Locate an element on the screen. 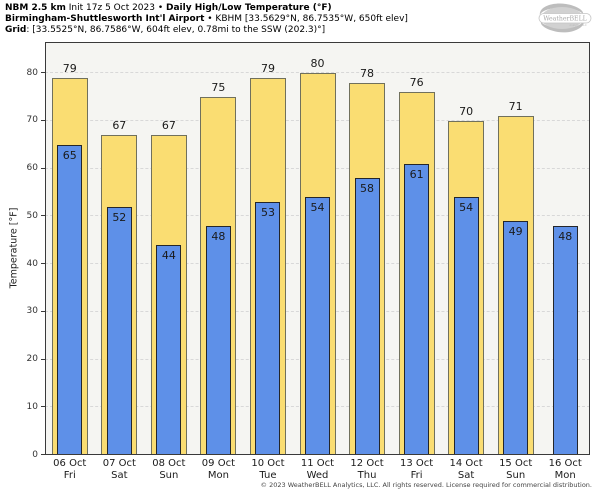 The image size is (600, 493). x-tick-label: 09 Oct Mon is located at coordinates (218, 470).